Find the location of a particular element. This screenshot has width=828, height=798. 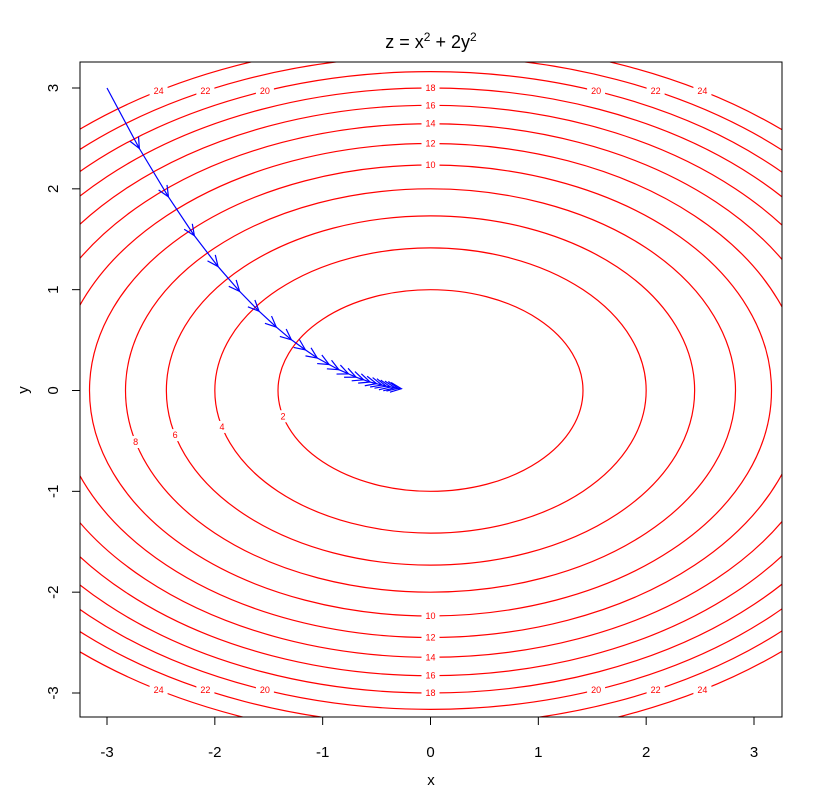

contour-label-20-bottom-left: 20 is located at coordinates (265, 690).